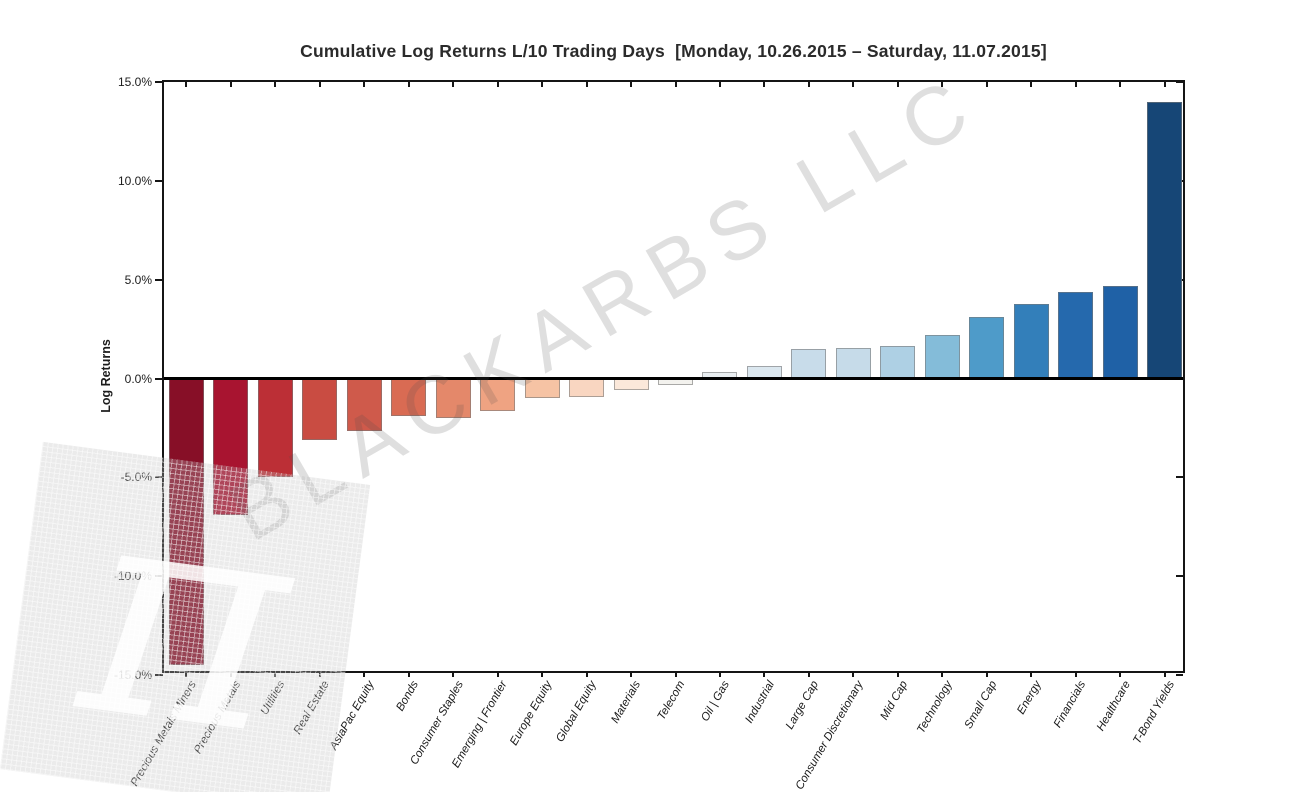 The width and height of the screenshot is (1314, 792). I want to click on x-tick-label: Industrial, so click(760, 702).